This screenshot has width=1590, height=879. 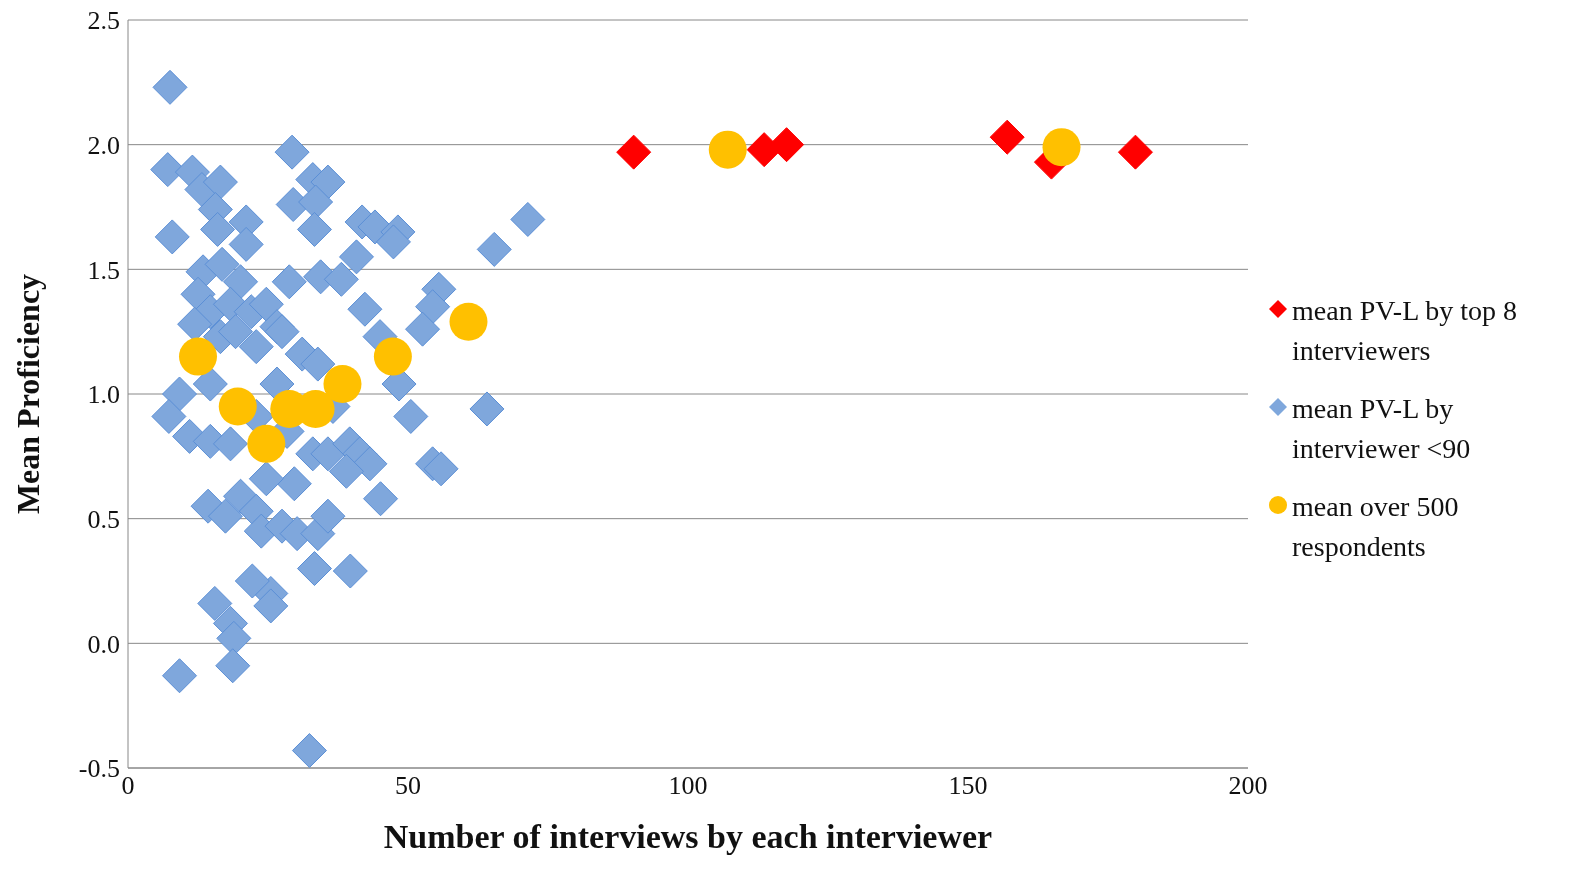 What do you see at coordinates (1248, 786) in the screenshot?
I see `x-tick-label: 200` at bounding box center [1248, 786].